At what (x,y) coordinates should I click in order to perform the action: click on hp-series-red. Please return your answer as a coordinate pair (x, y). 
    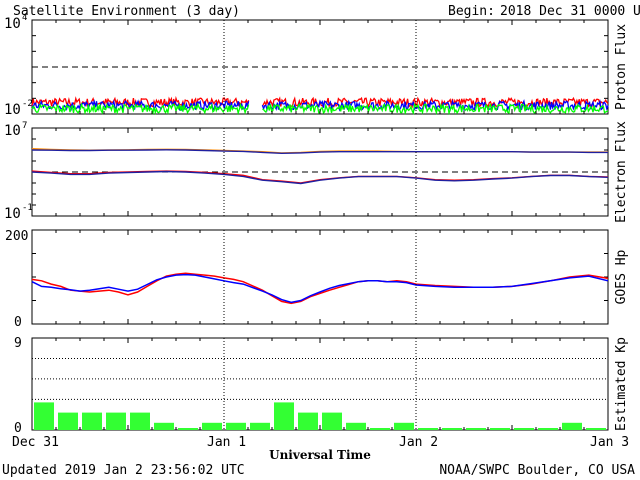
    Looking at the image, I should click on (320, 288).